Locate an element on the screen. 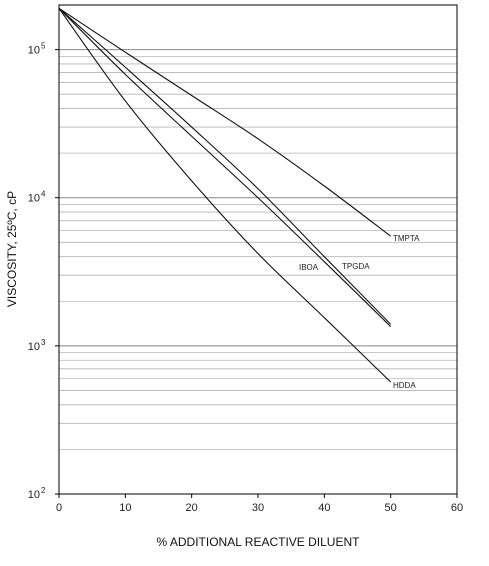  y-axis-title: VISCOSITY, 25ºC, cP is located at coordinates (12, 249).